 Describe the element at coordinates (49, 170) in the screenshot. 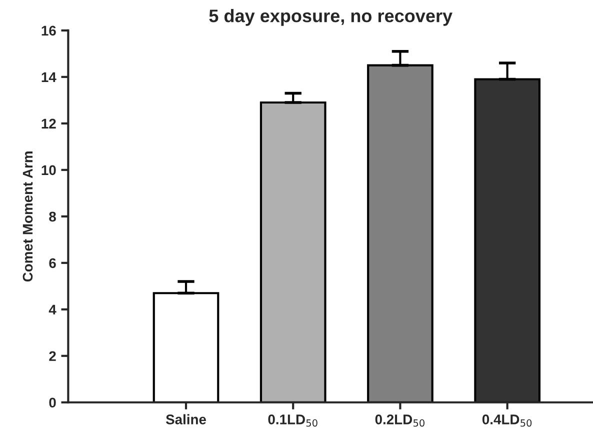

I see `y-tick-label: 10` at that location.